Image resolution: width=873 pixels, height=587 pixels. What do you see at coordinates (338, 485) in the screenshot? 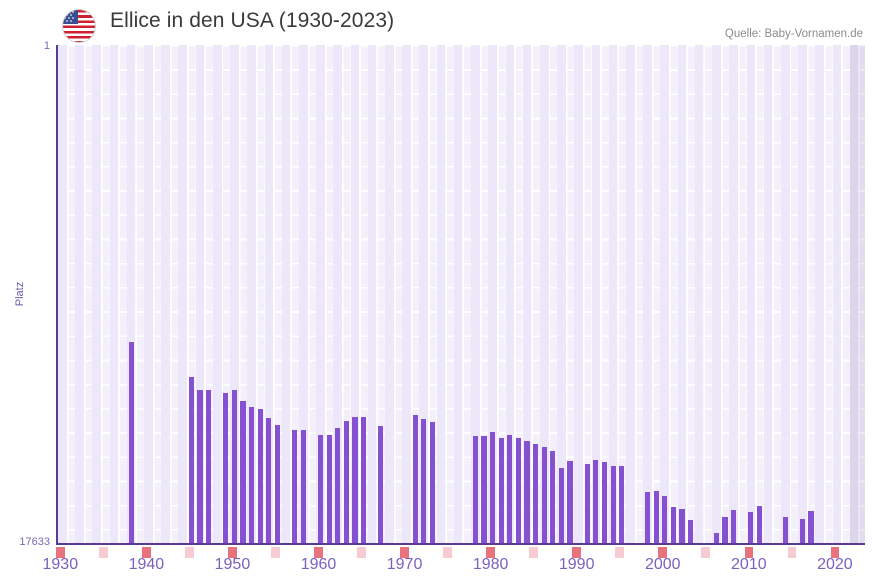
I see `bar-1962` at bounding box center [338, 485].